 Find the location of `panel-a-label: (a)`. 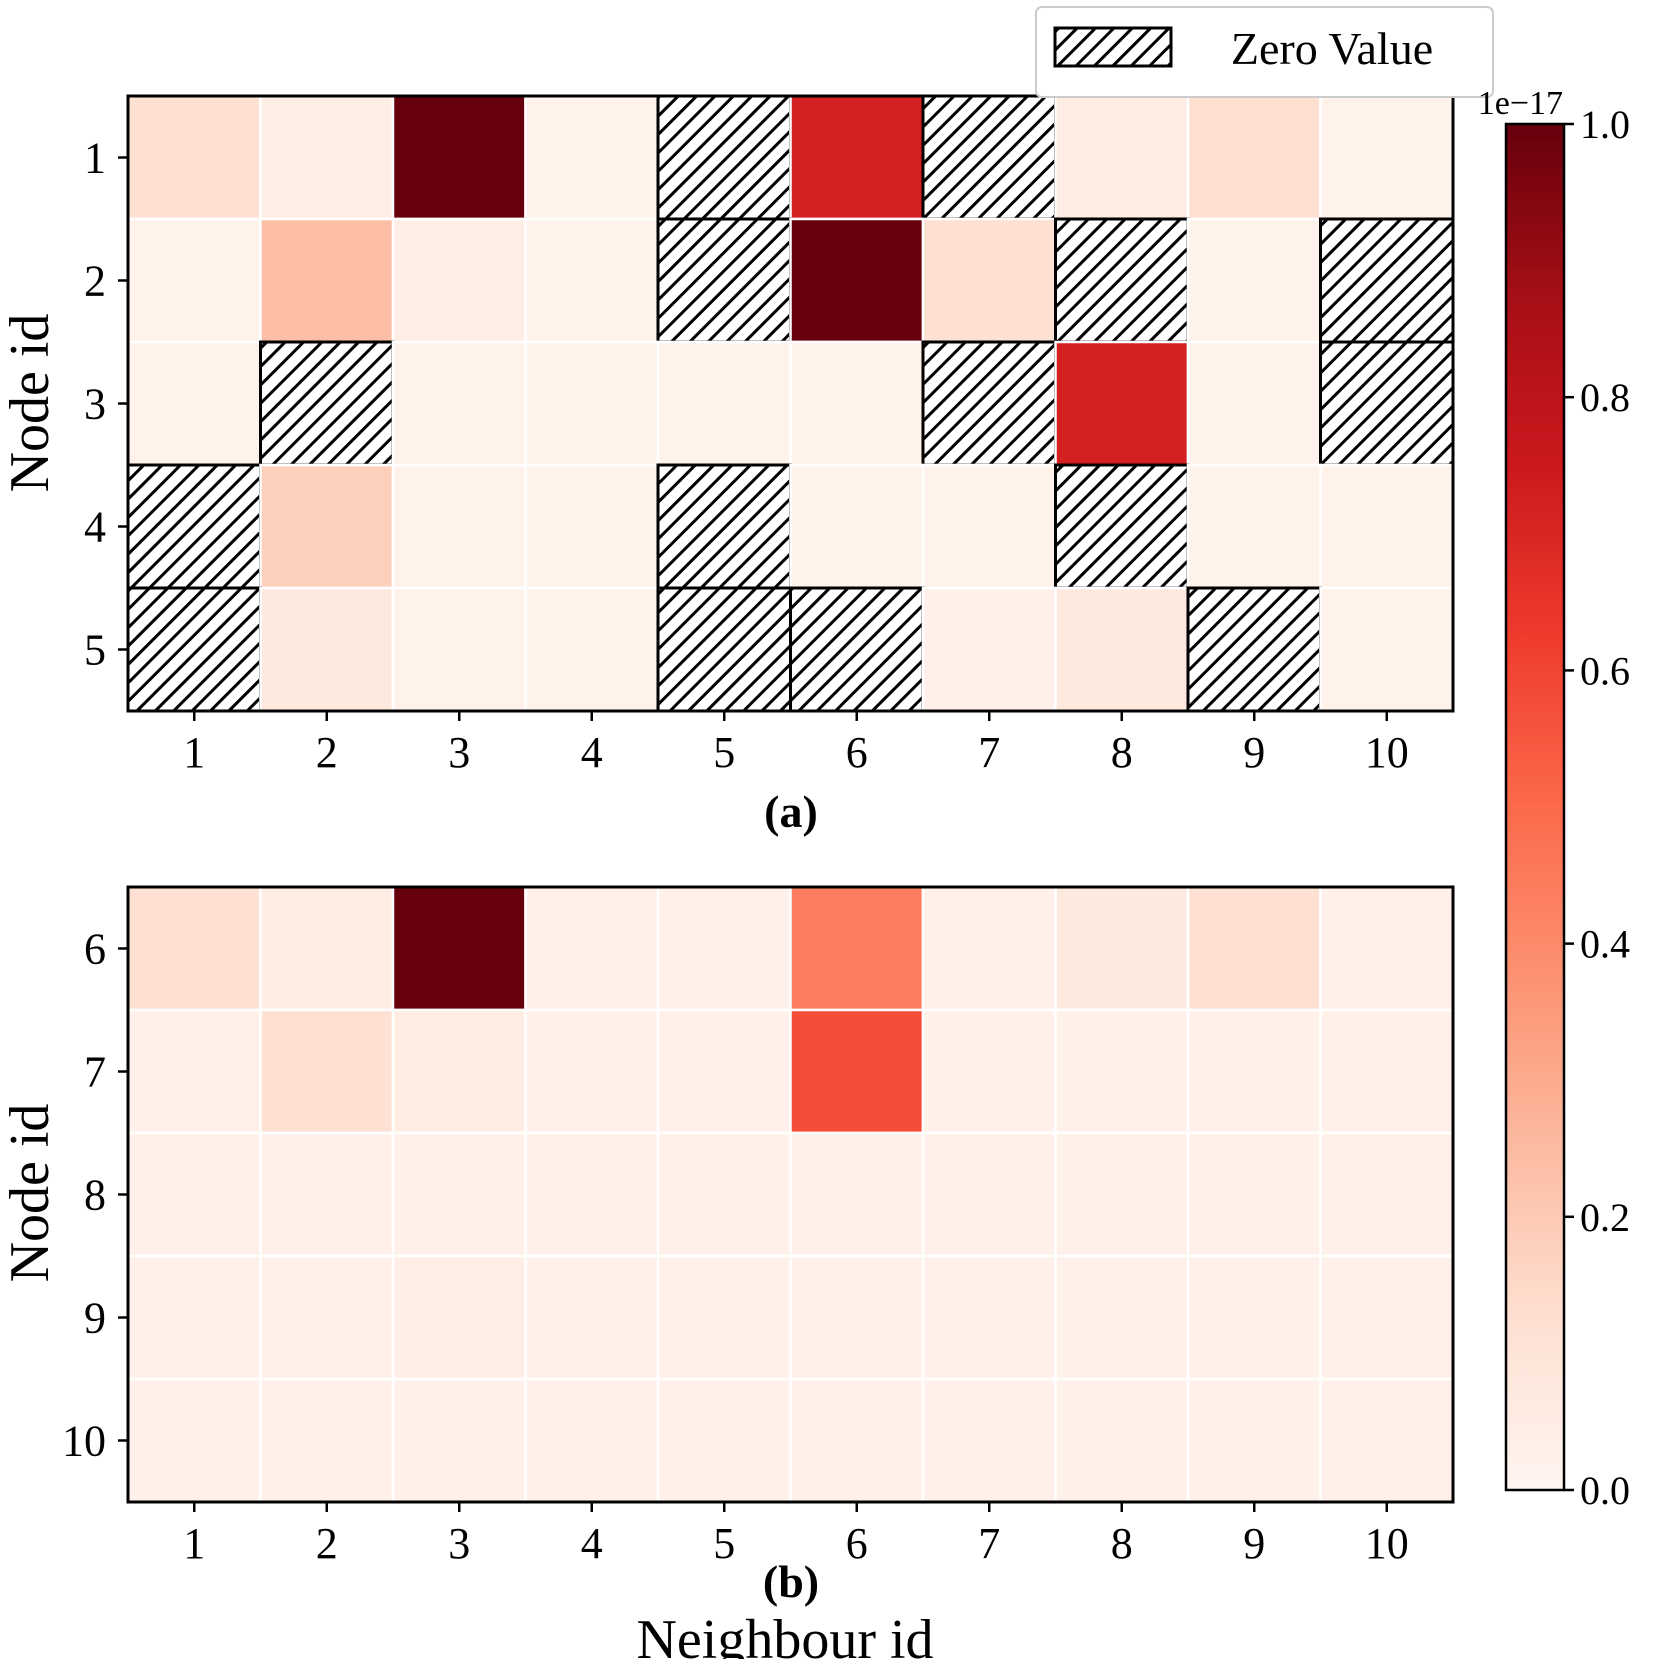

panel-a-label: (a) is located at coordinates (791, 811).